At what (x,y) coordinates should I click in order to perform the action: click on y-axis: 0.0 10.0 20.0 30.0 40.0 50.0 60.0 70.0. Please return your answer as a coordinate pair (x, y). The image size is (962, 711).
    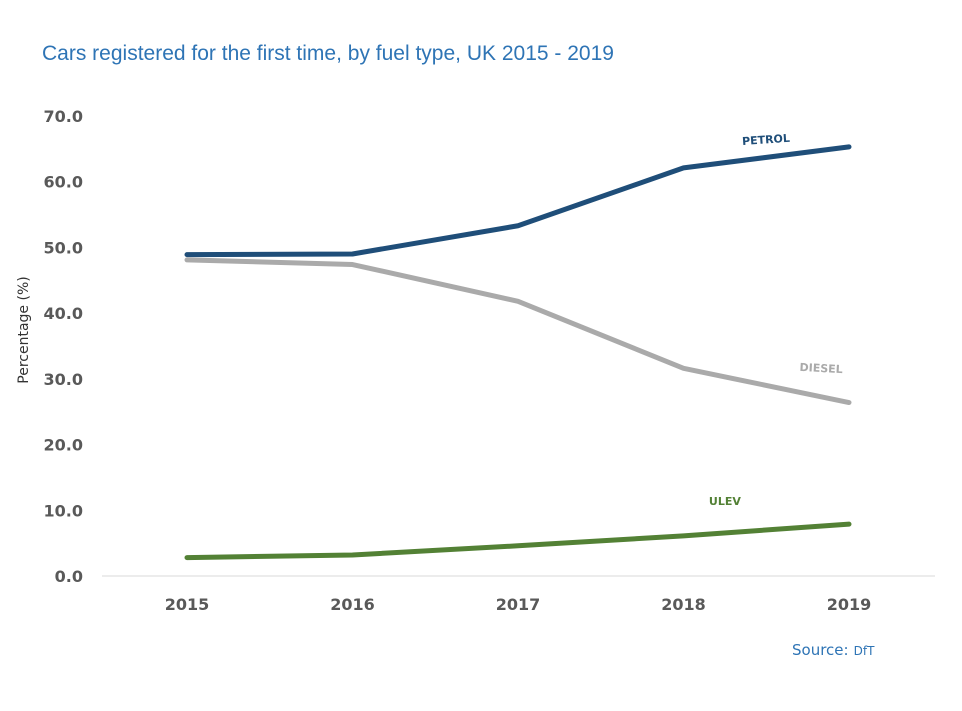
    Looking at the image, I should click on (63, 346).